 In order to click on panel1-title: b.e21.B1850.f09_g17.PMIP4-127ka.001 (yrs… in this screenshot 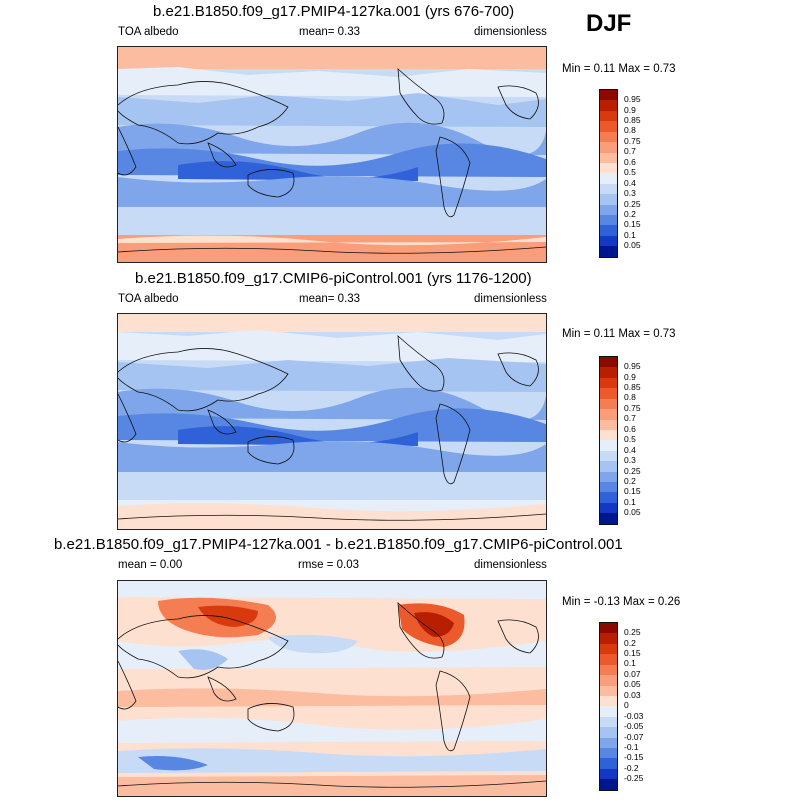, I will do `click(334, 11)`.